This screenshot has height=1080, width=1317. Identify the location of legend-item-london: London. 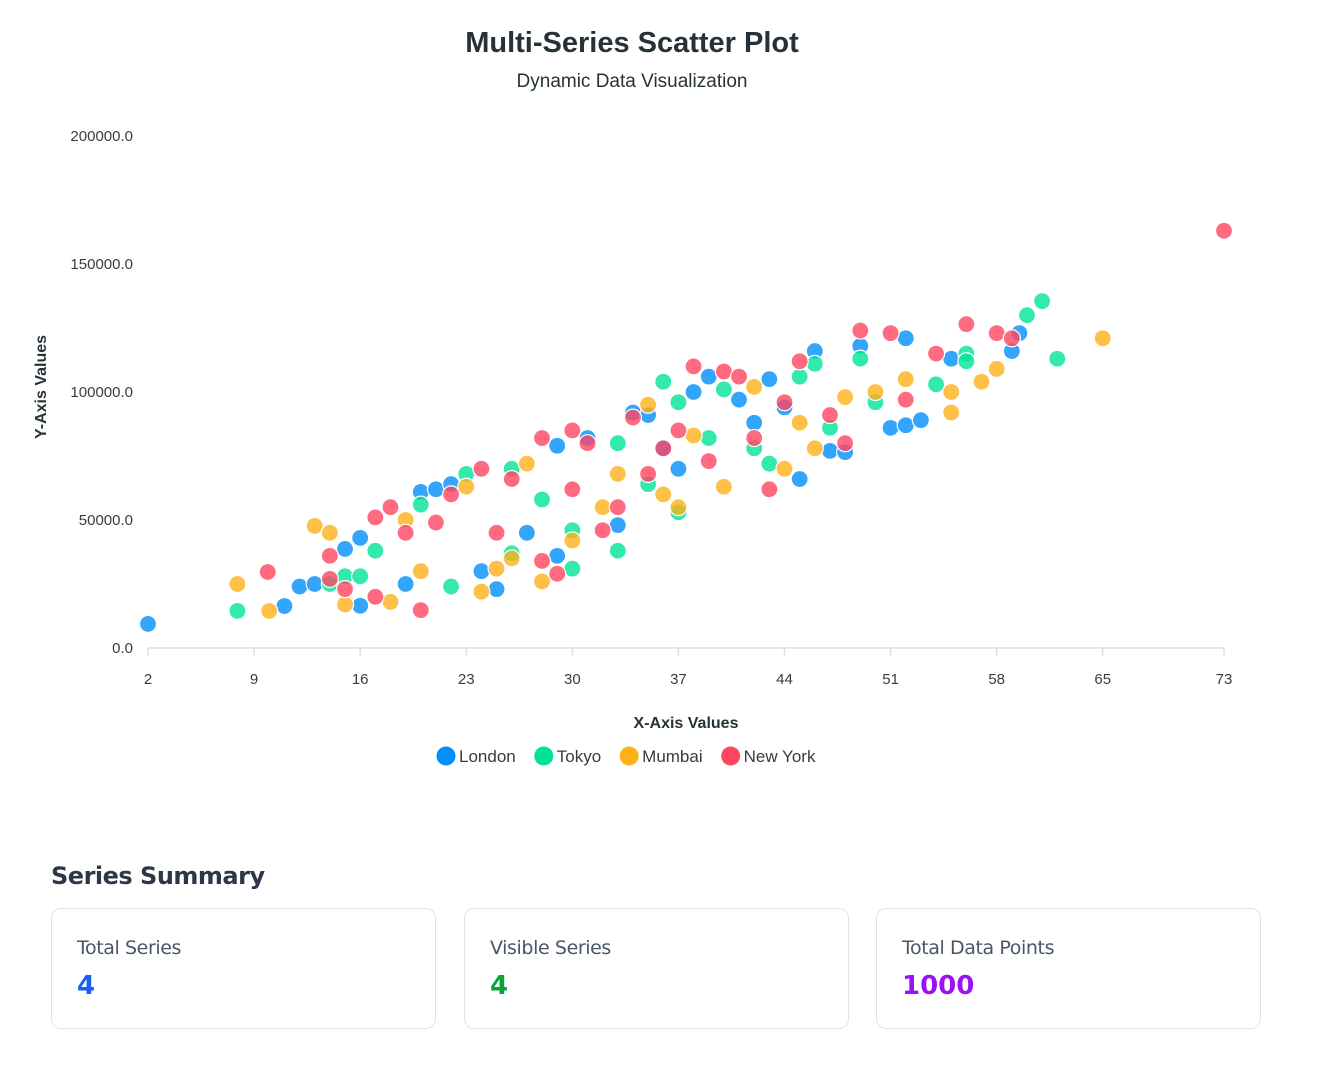
(476, 756).